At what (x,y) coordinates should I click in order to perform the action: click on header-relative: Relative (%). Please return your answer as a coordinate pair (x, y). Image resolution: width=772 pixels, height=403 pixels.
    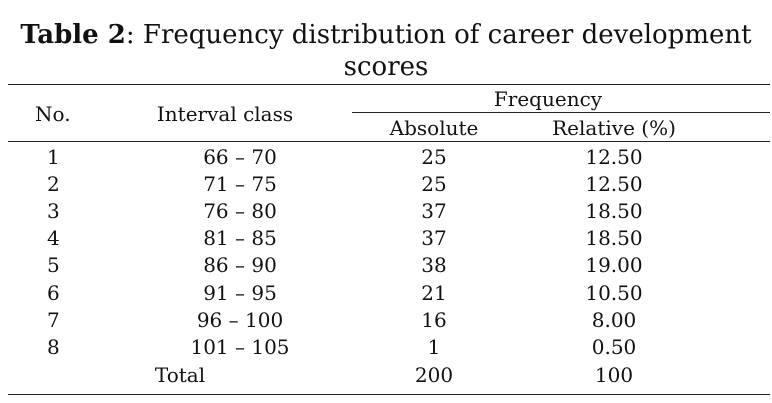
    Looking at the image, I should click on (614, 128).